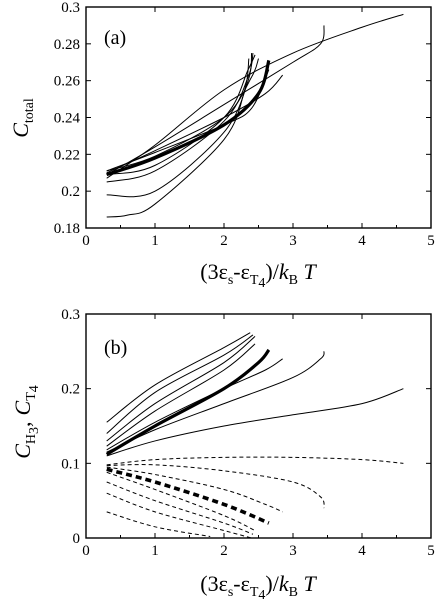  I want to click on panel-a-x-axis-label: (3εs-εT4)/kB T, so click(258, 275).